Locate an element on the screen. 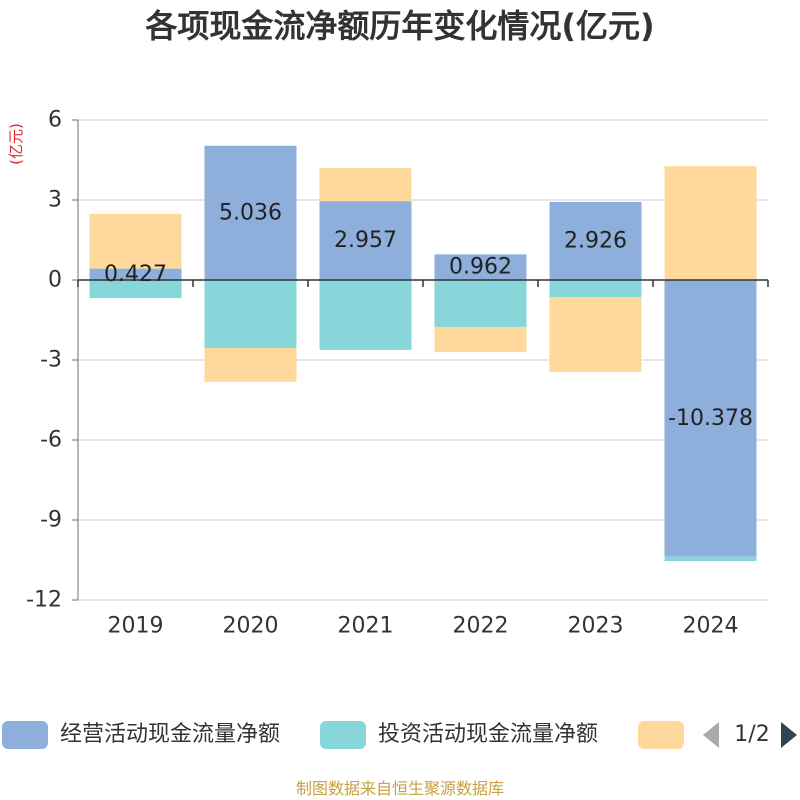 Image resolution: width=800 pixels, height=800 pixels. x-tick-label: 2023 is located at coordinates (596, 626).